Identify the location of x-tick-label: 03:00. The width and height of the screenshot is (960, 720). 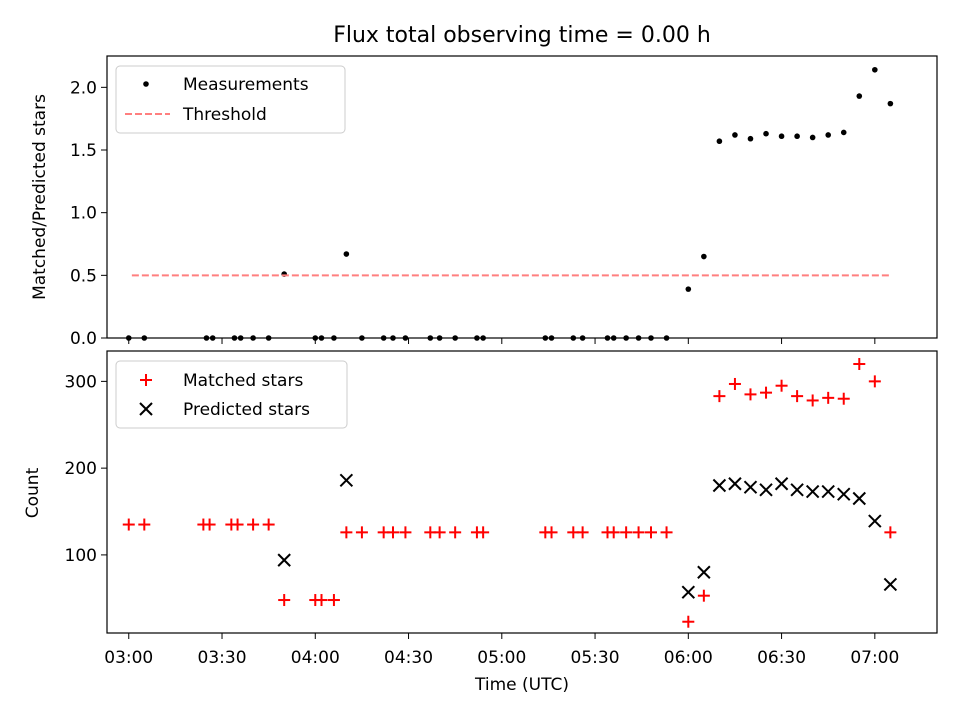
(128, 658).